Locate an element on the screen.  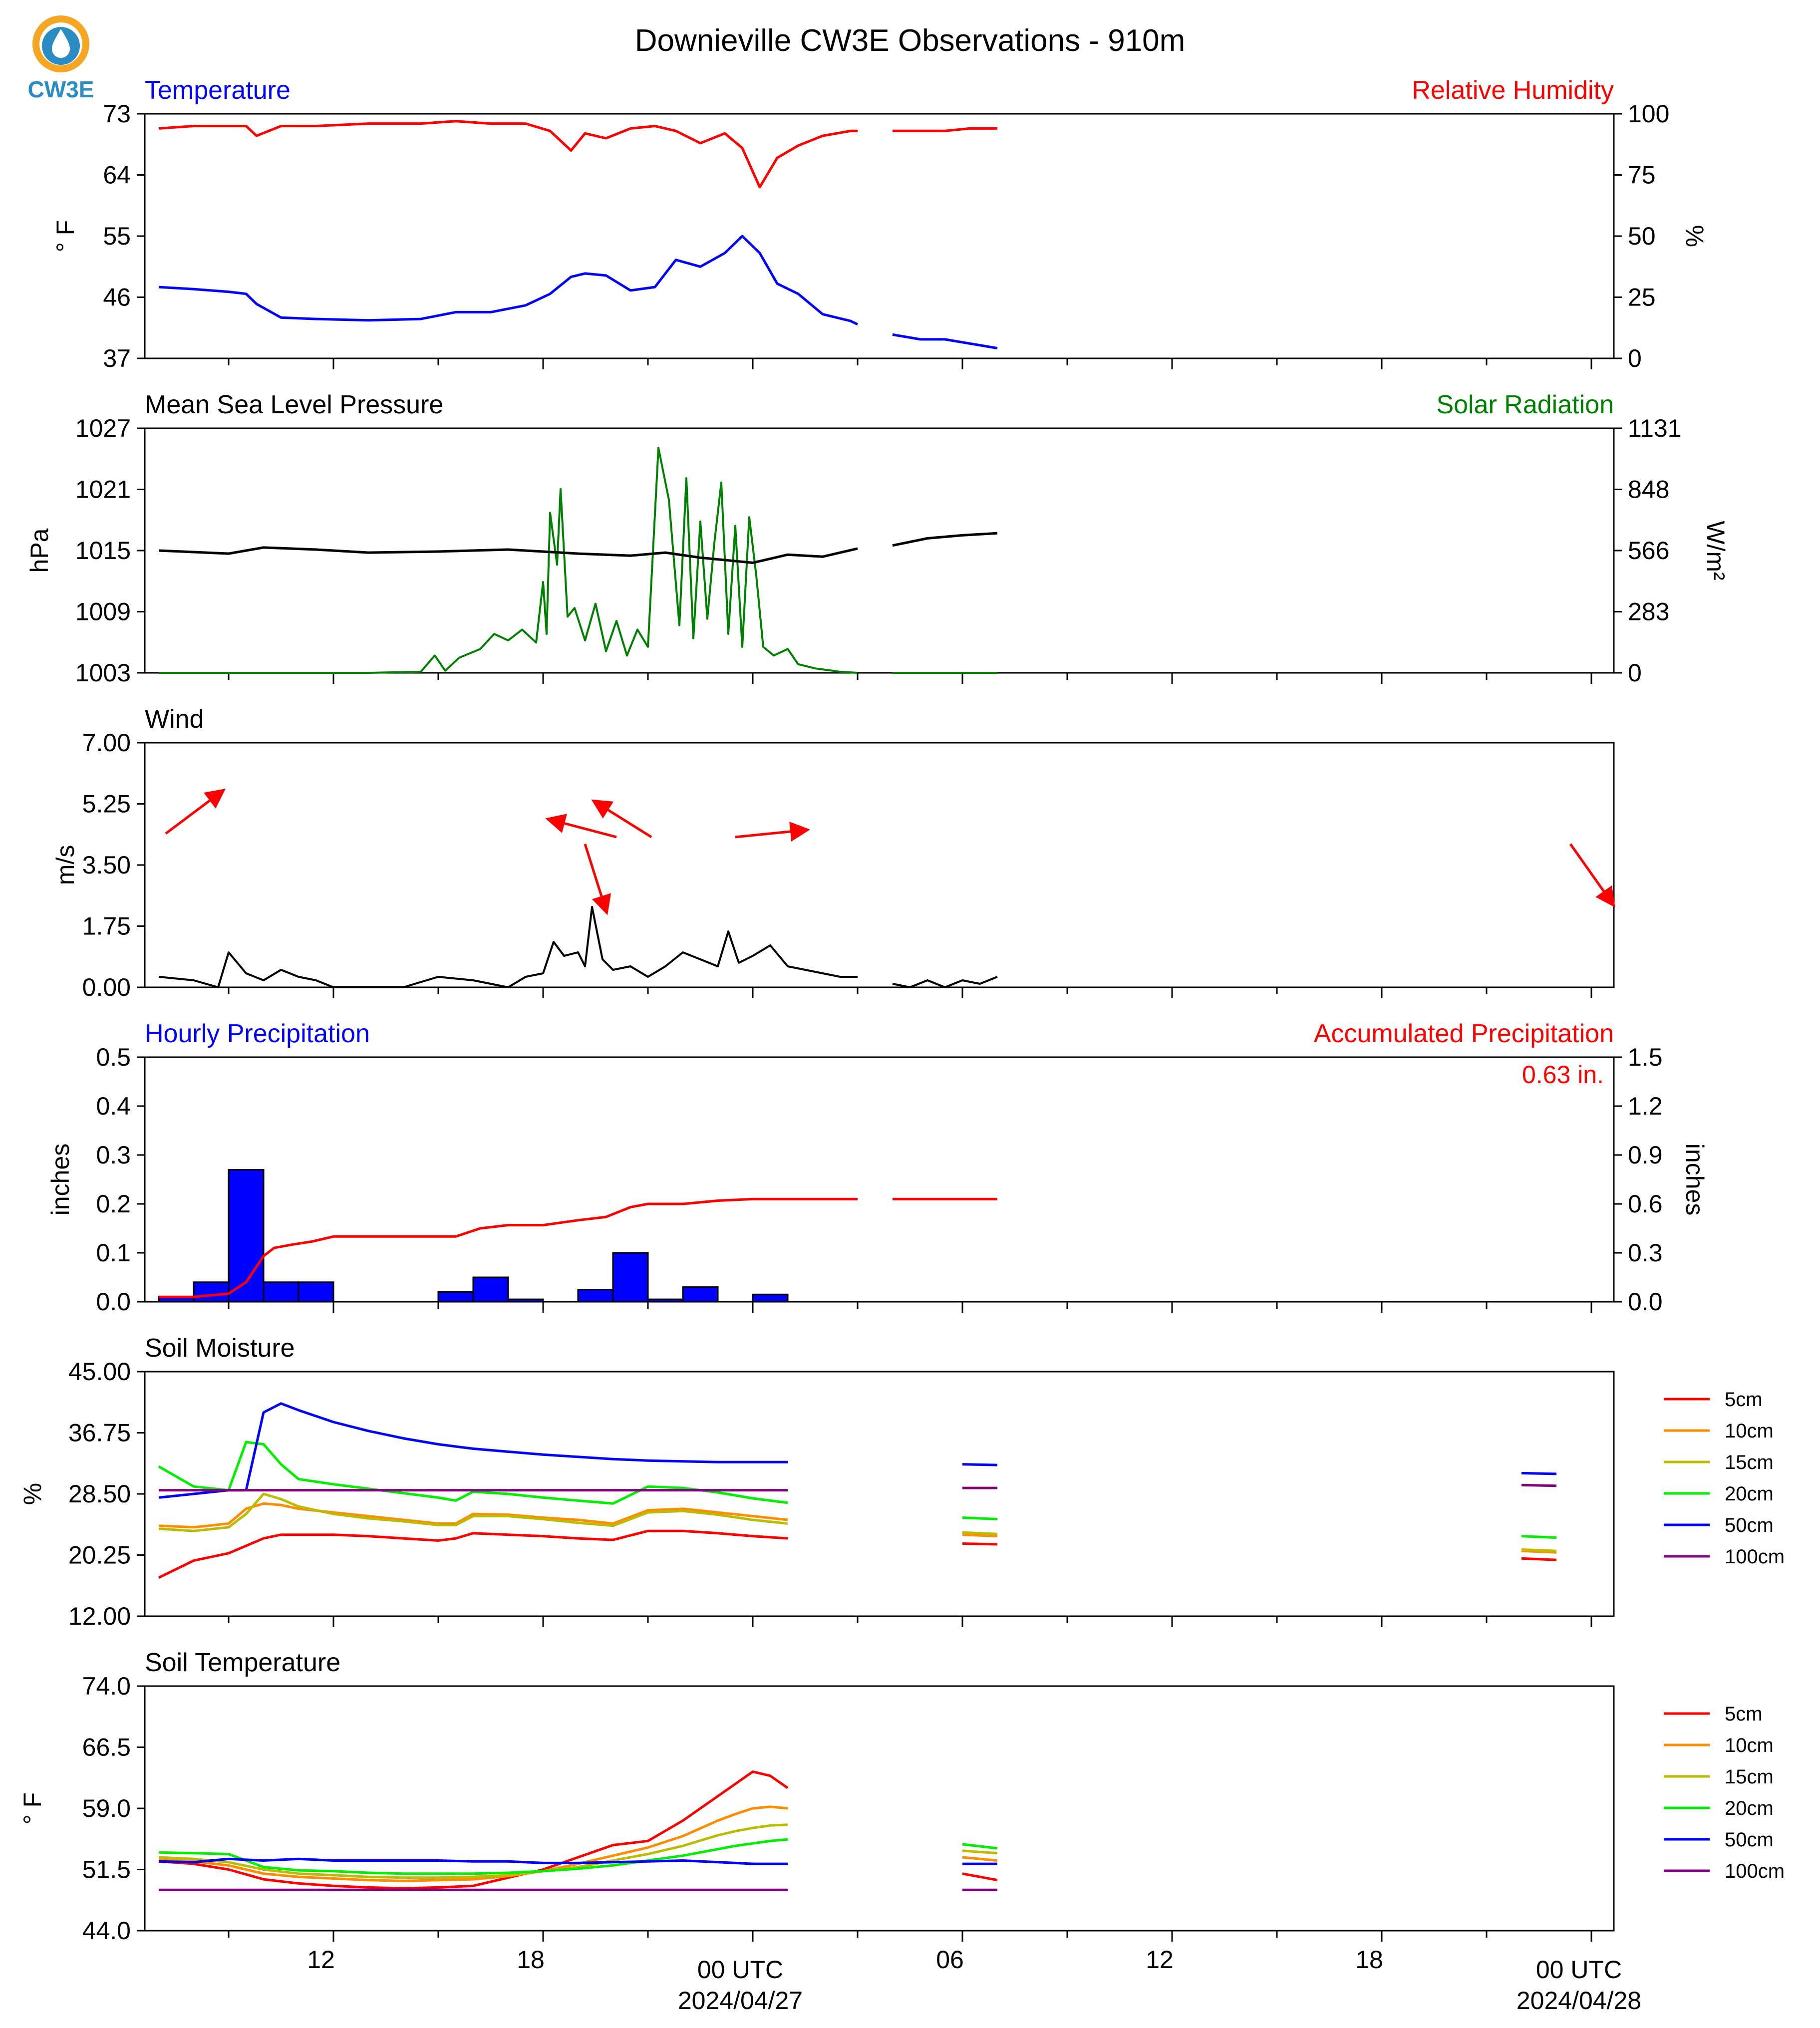
y-tick-label-left: 1.75 is located at coordinates (106, 926).